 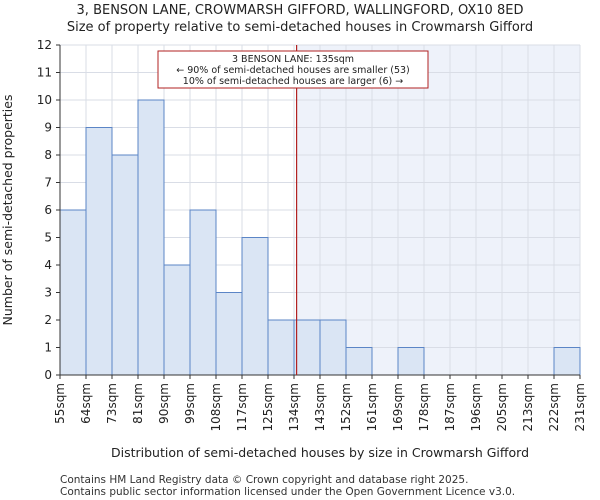 I want to click on x-tick-label: 196sqm, so click(x=476, y=407).